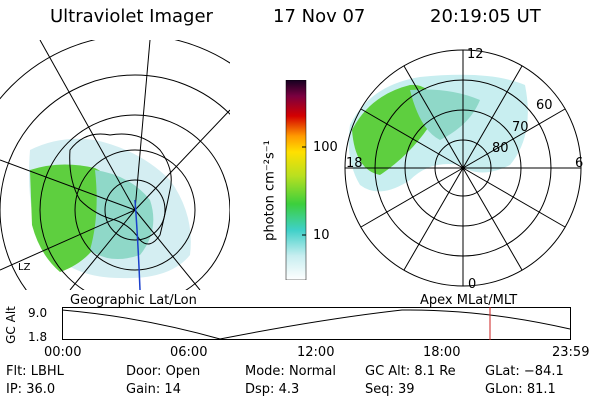 This screenshot has height=400, width=600. Describe the element at coordinates (442, 352) in the screenshot. I see `altitude-xtick-3: 18:00` at that location.